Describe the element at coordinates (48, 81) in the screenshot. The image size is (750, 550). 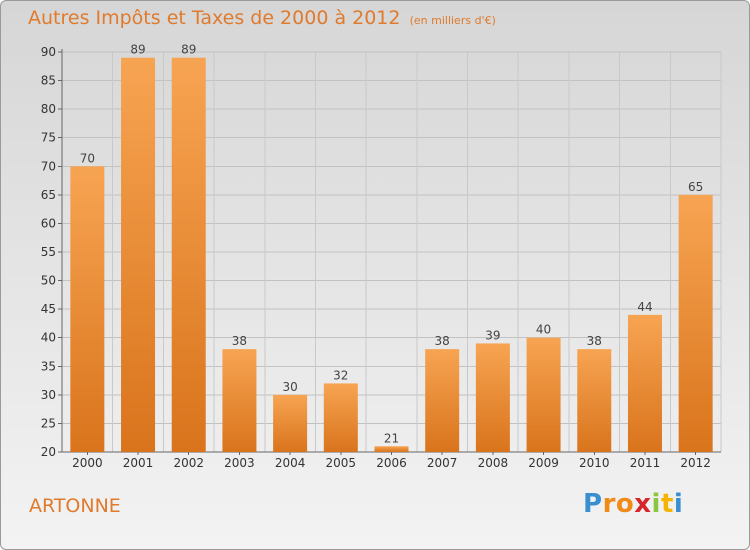
I see `y-tick-label: 85` at that location.